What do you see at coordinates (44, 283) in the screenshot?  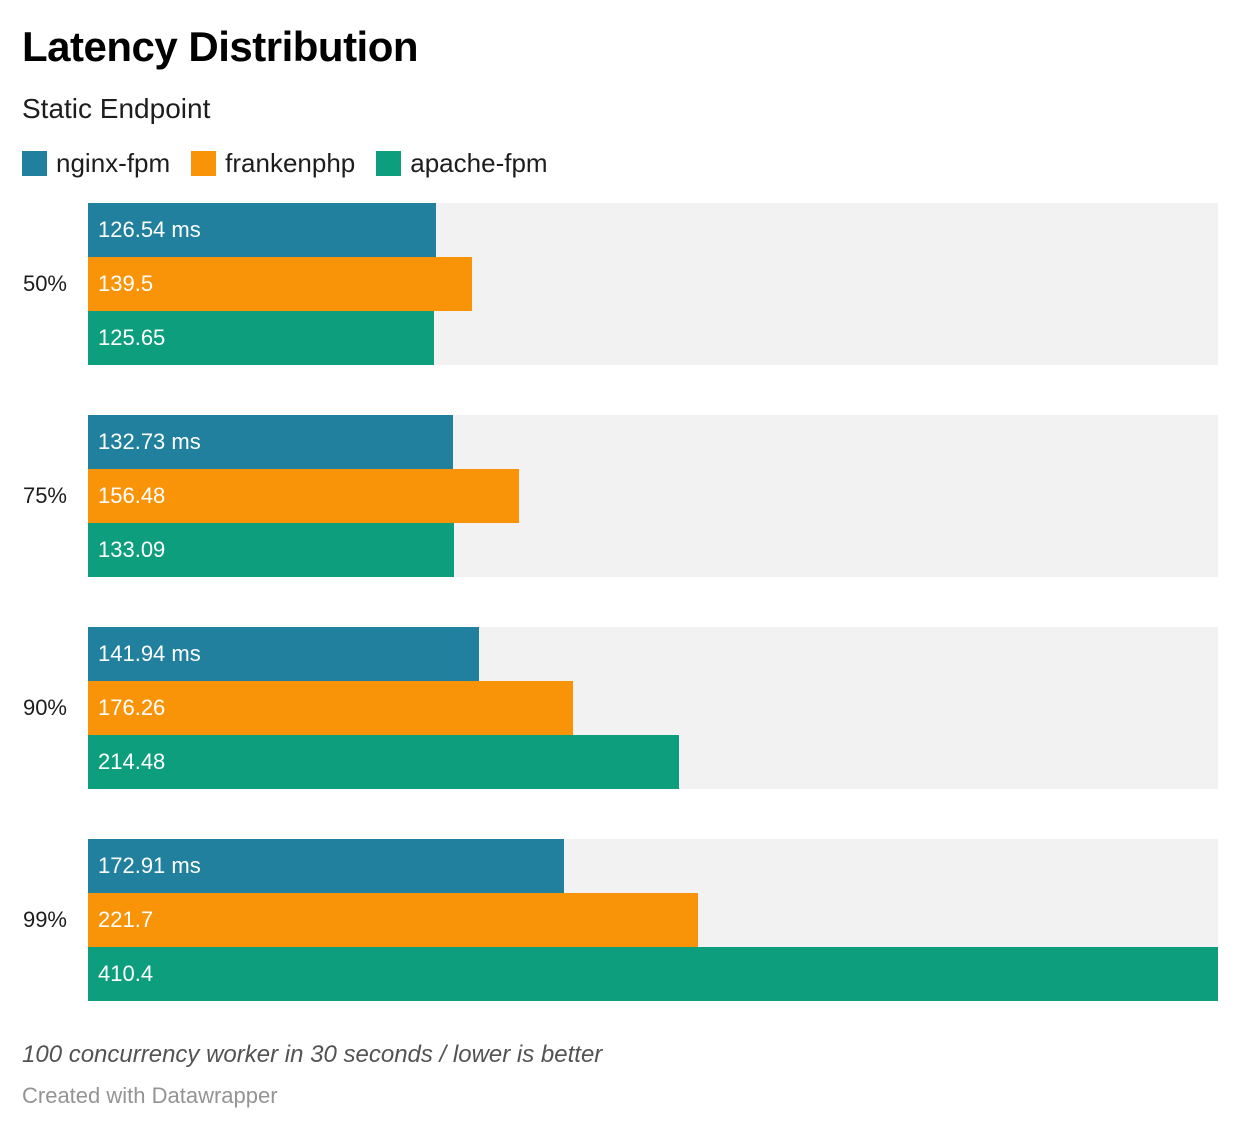 I see `category-label: 50%` at bounding box center [44, 283].